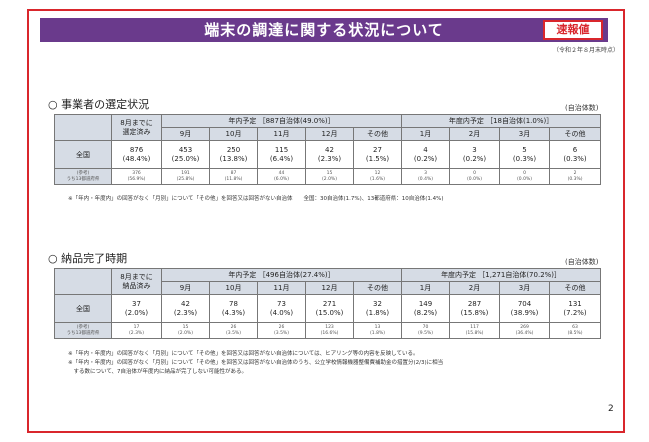 This screenshot has width=649, height=442. What do you see at coordinates (426, 154) in the screenshot?
I see `value-cell: 4 (0.2%)` at bounding box center [426, 154].